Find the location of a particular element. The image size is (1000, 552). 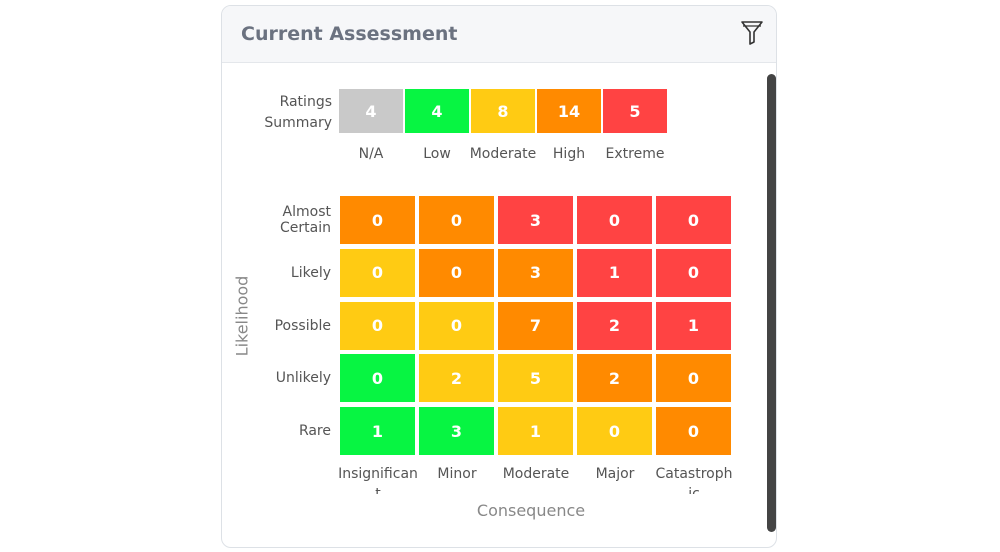

cell-count: 5 is located at coordinates (535, 378).